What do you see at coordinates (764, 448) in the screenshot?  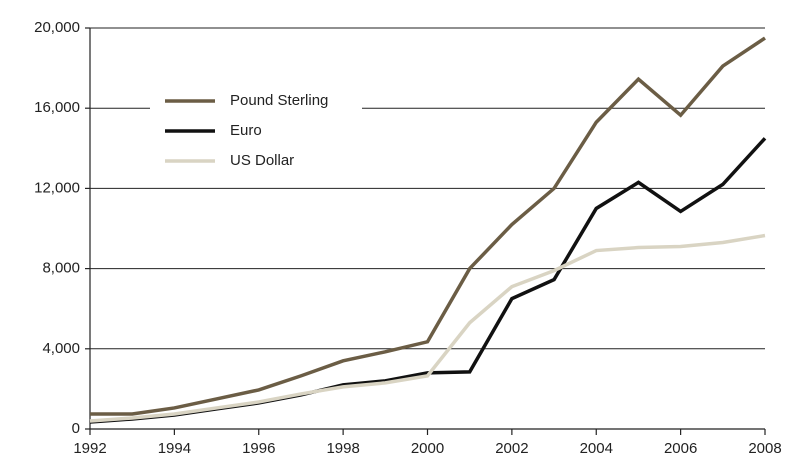 I see `x-tick-label: 2008` at bounding box center [764, 448].